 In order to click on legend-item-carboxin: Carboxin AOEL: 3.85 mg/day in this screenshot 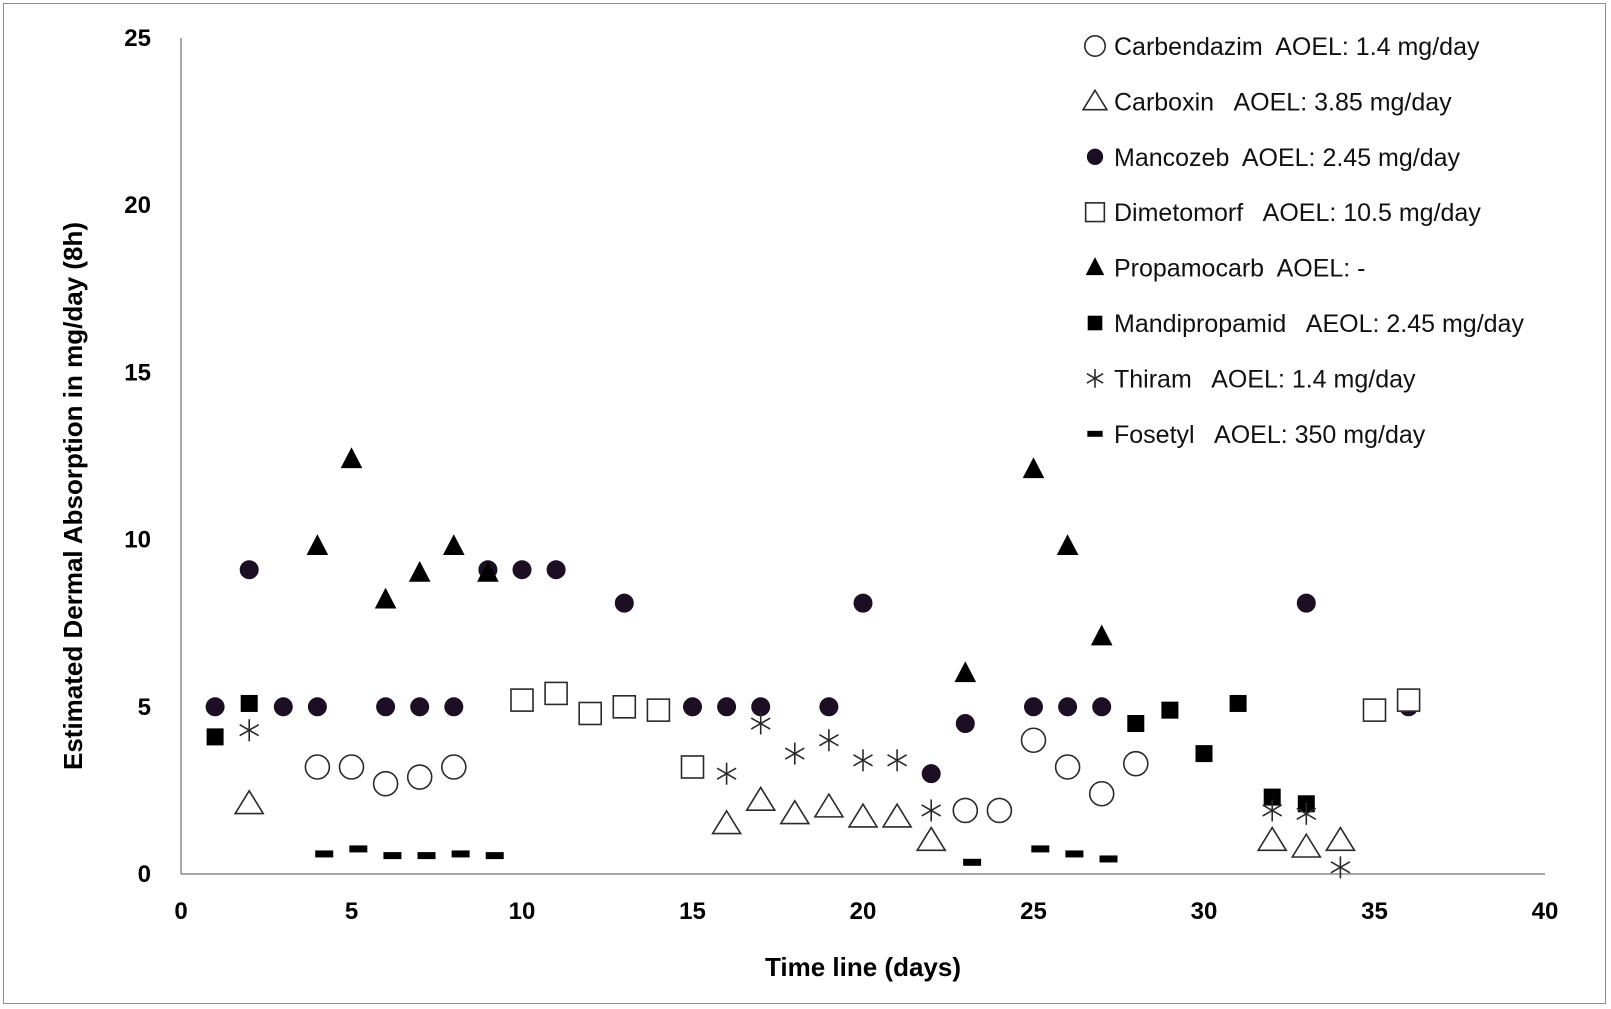, I will do `click(1266, 102)`.